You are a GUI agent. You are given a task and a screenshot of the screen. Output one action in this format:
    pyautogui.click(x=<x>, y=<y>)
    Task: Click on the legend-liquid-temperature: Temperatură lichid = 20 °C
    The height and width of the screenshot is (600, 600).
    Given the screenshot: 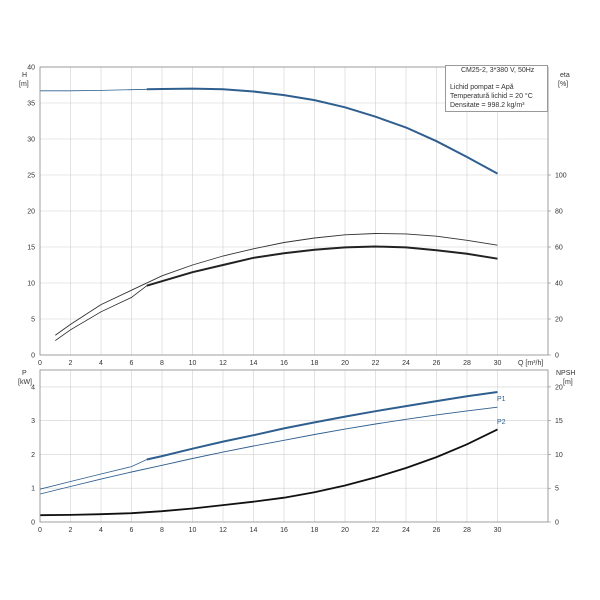 What is the action you would take?
    pyautogui.click(x=491, y=96)
    